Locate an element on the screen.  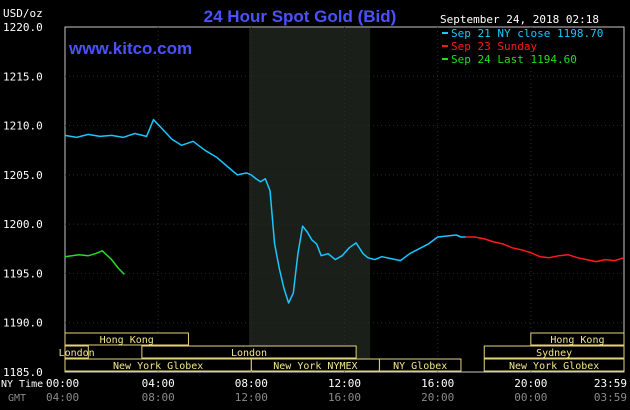
x-tick-gmt: 20:00 is located at coordinates (437, 397).